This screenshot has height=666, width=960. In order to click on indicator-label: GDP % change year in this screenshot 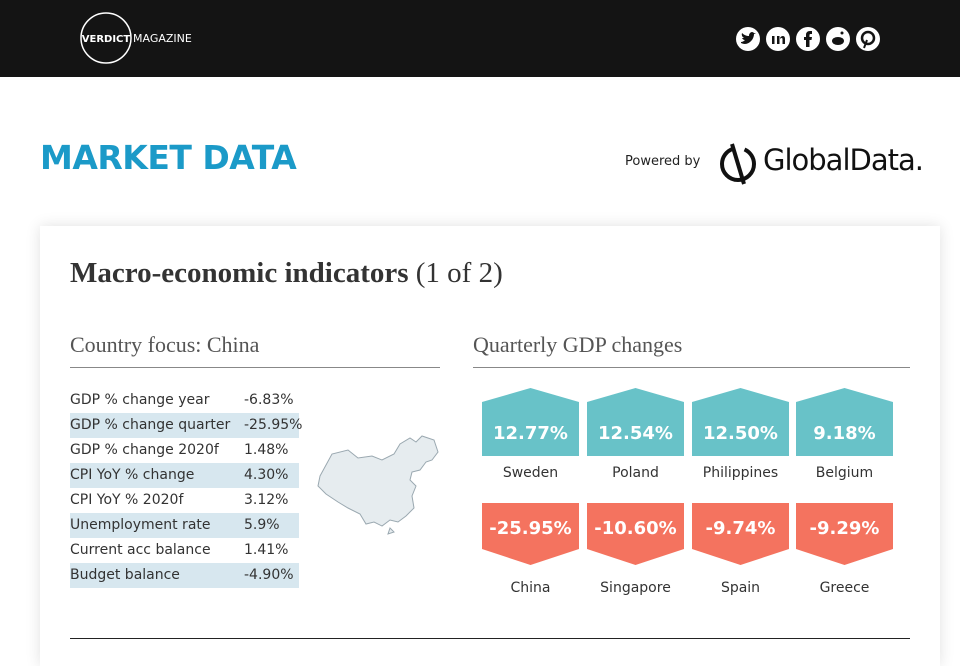, I will do `click(140, 400)`.